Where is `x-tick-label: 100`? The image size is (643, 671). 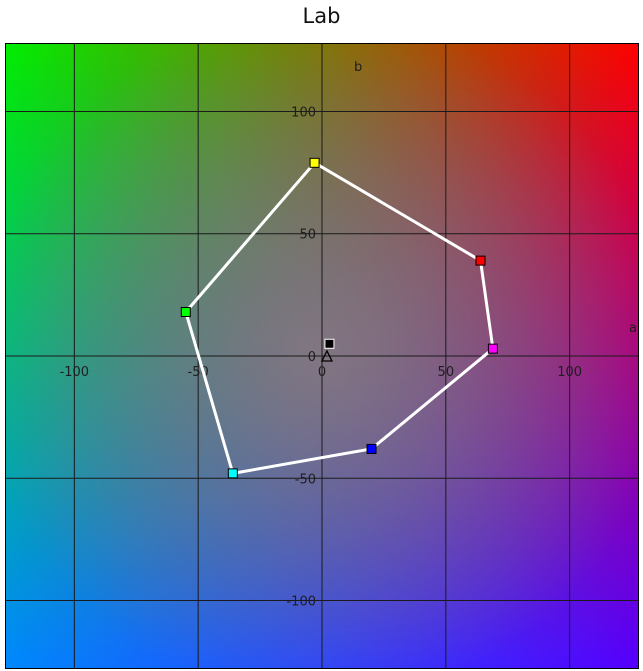
x-tick-label: 100 is located at coordinates (569, 372).